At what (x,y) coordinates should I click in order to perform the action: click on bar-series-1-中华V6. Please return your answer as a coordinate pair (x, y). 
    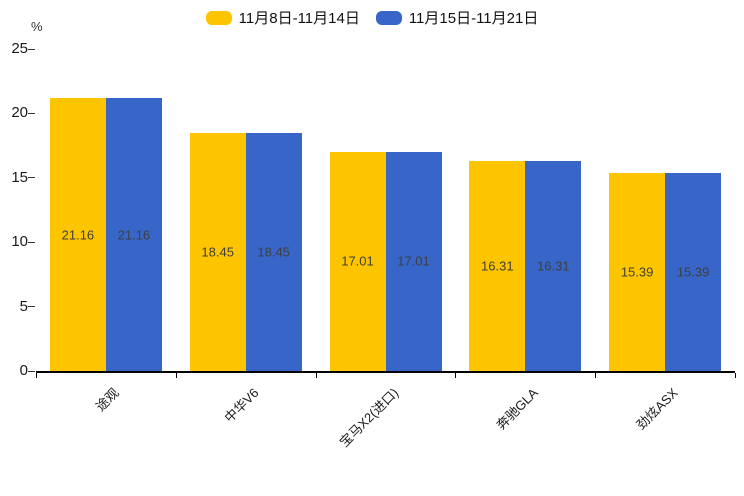
    Looking at the image, I should click on (217, 252).